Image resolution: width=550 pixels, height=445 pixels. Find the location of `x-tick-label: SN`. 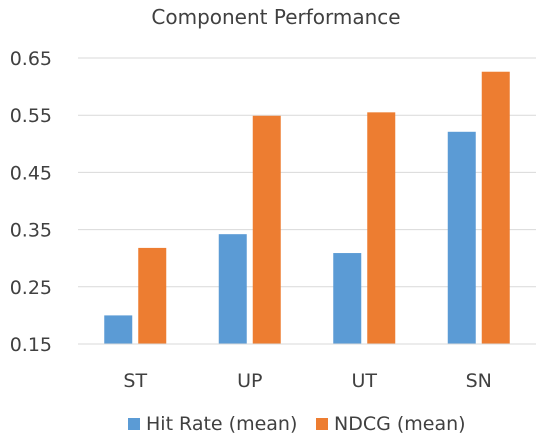

x-tick-label: SN is located at coordinates (479, 381).